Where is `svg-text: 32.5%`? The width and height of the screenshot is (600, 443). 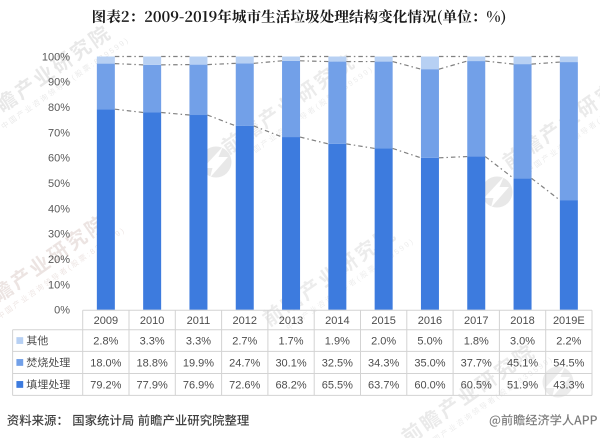 svg-text: 32.5% is located at coordinates (337, 363).